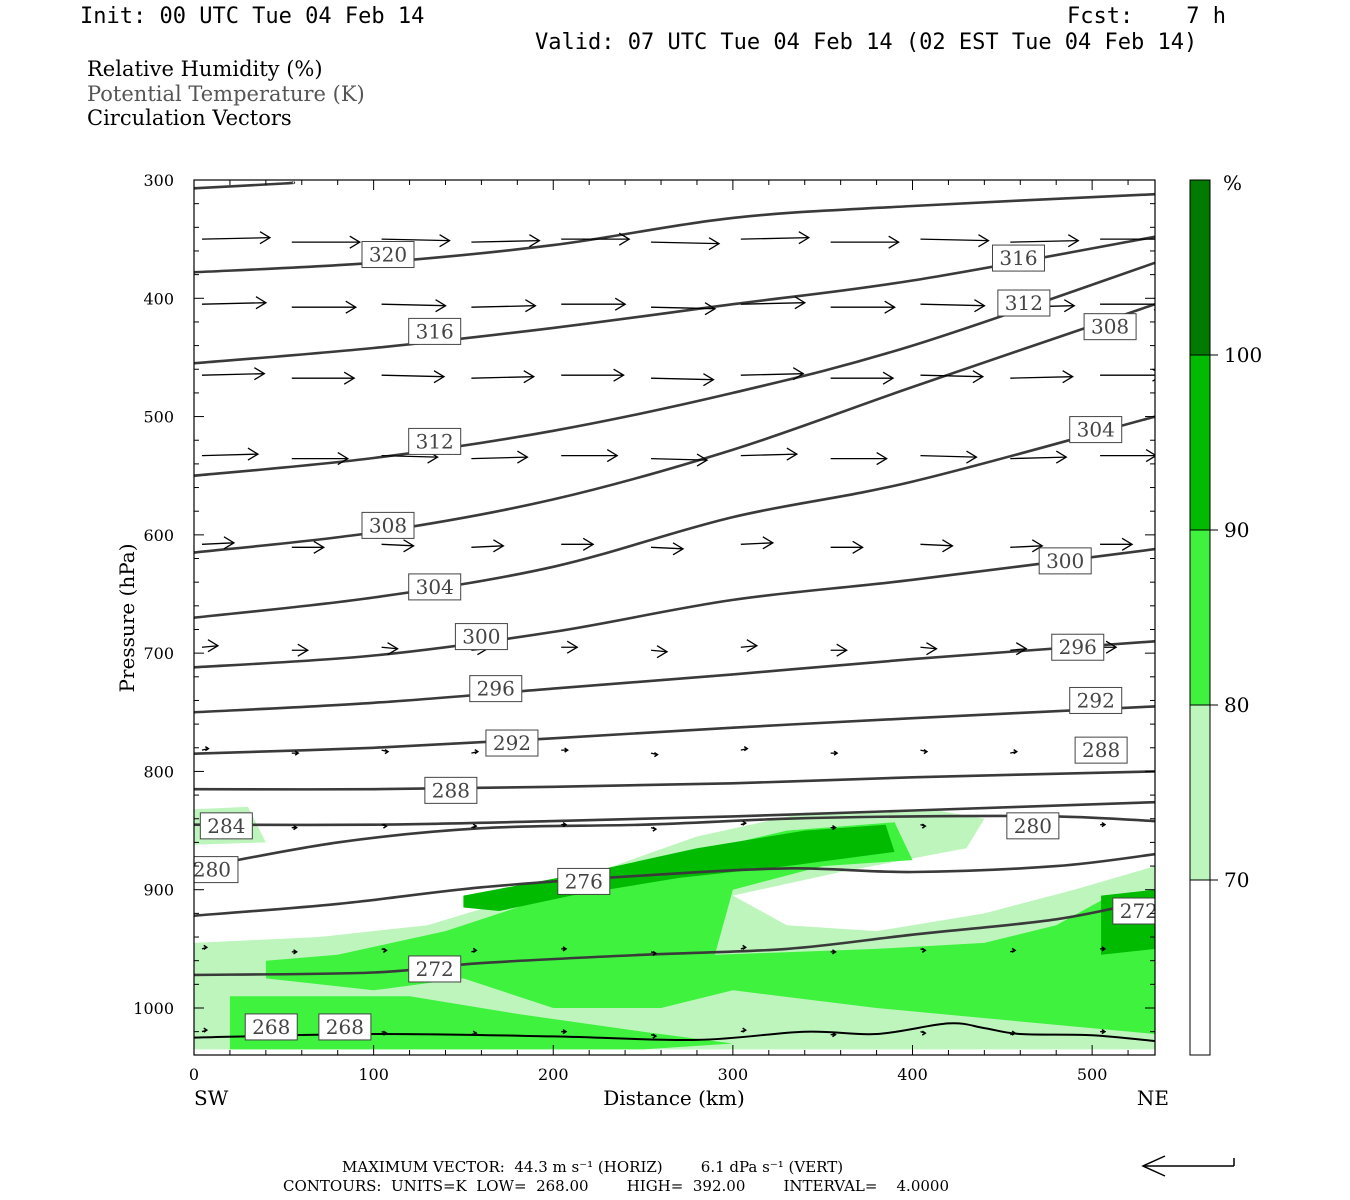 The image size is (1350, 1200). Describe the element at coordinates (1018, 258) in the screenshot. I see `theta-label-text: 316` at that location.